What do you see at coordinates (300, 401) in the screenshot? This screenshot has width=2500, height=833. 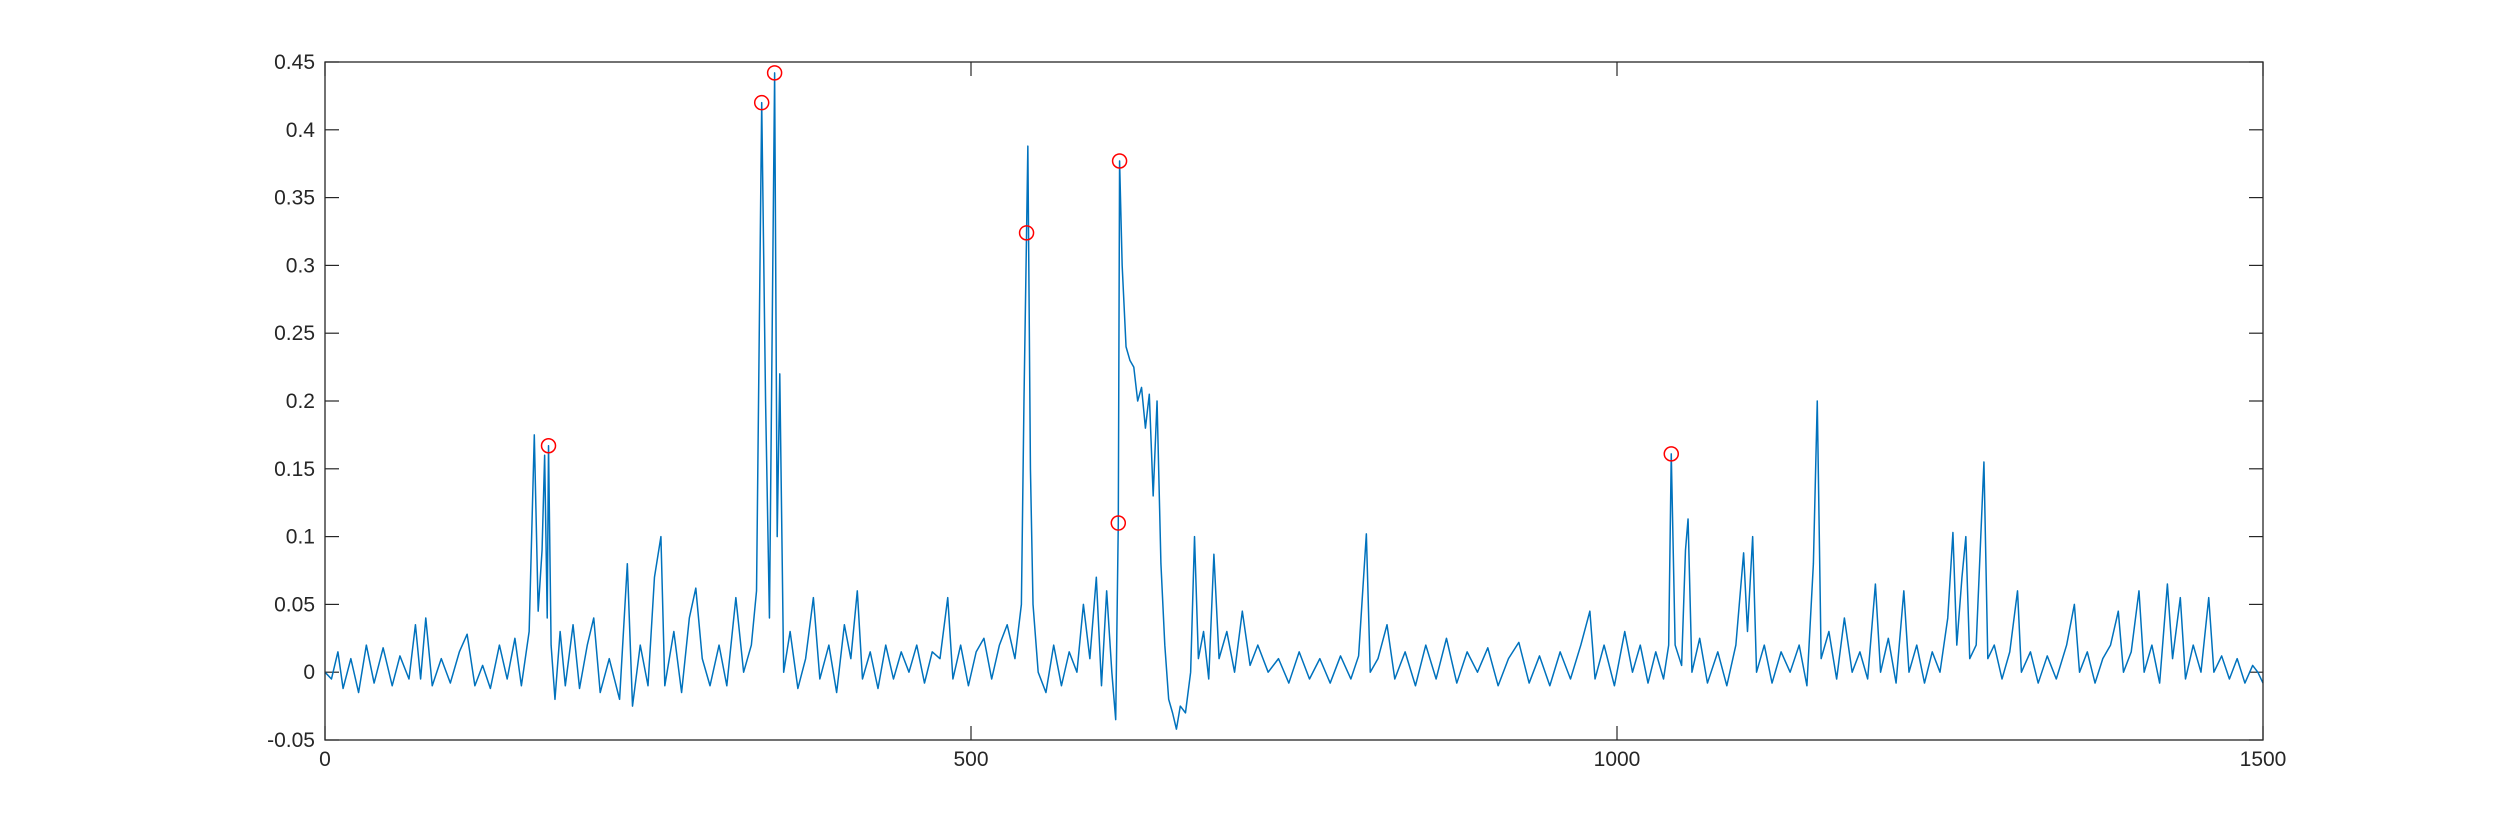 I see `y-tick-label: 0.2` at bounding box center [300, 401].